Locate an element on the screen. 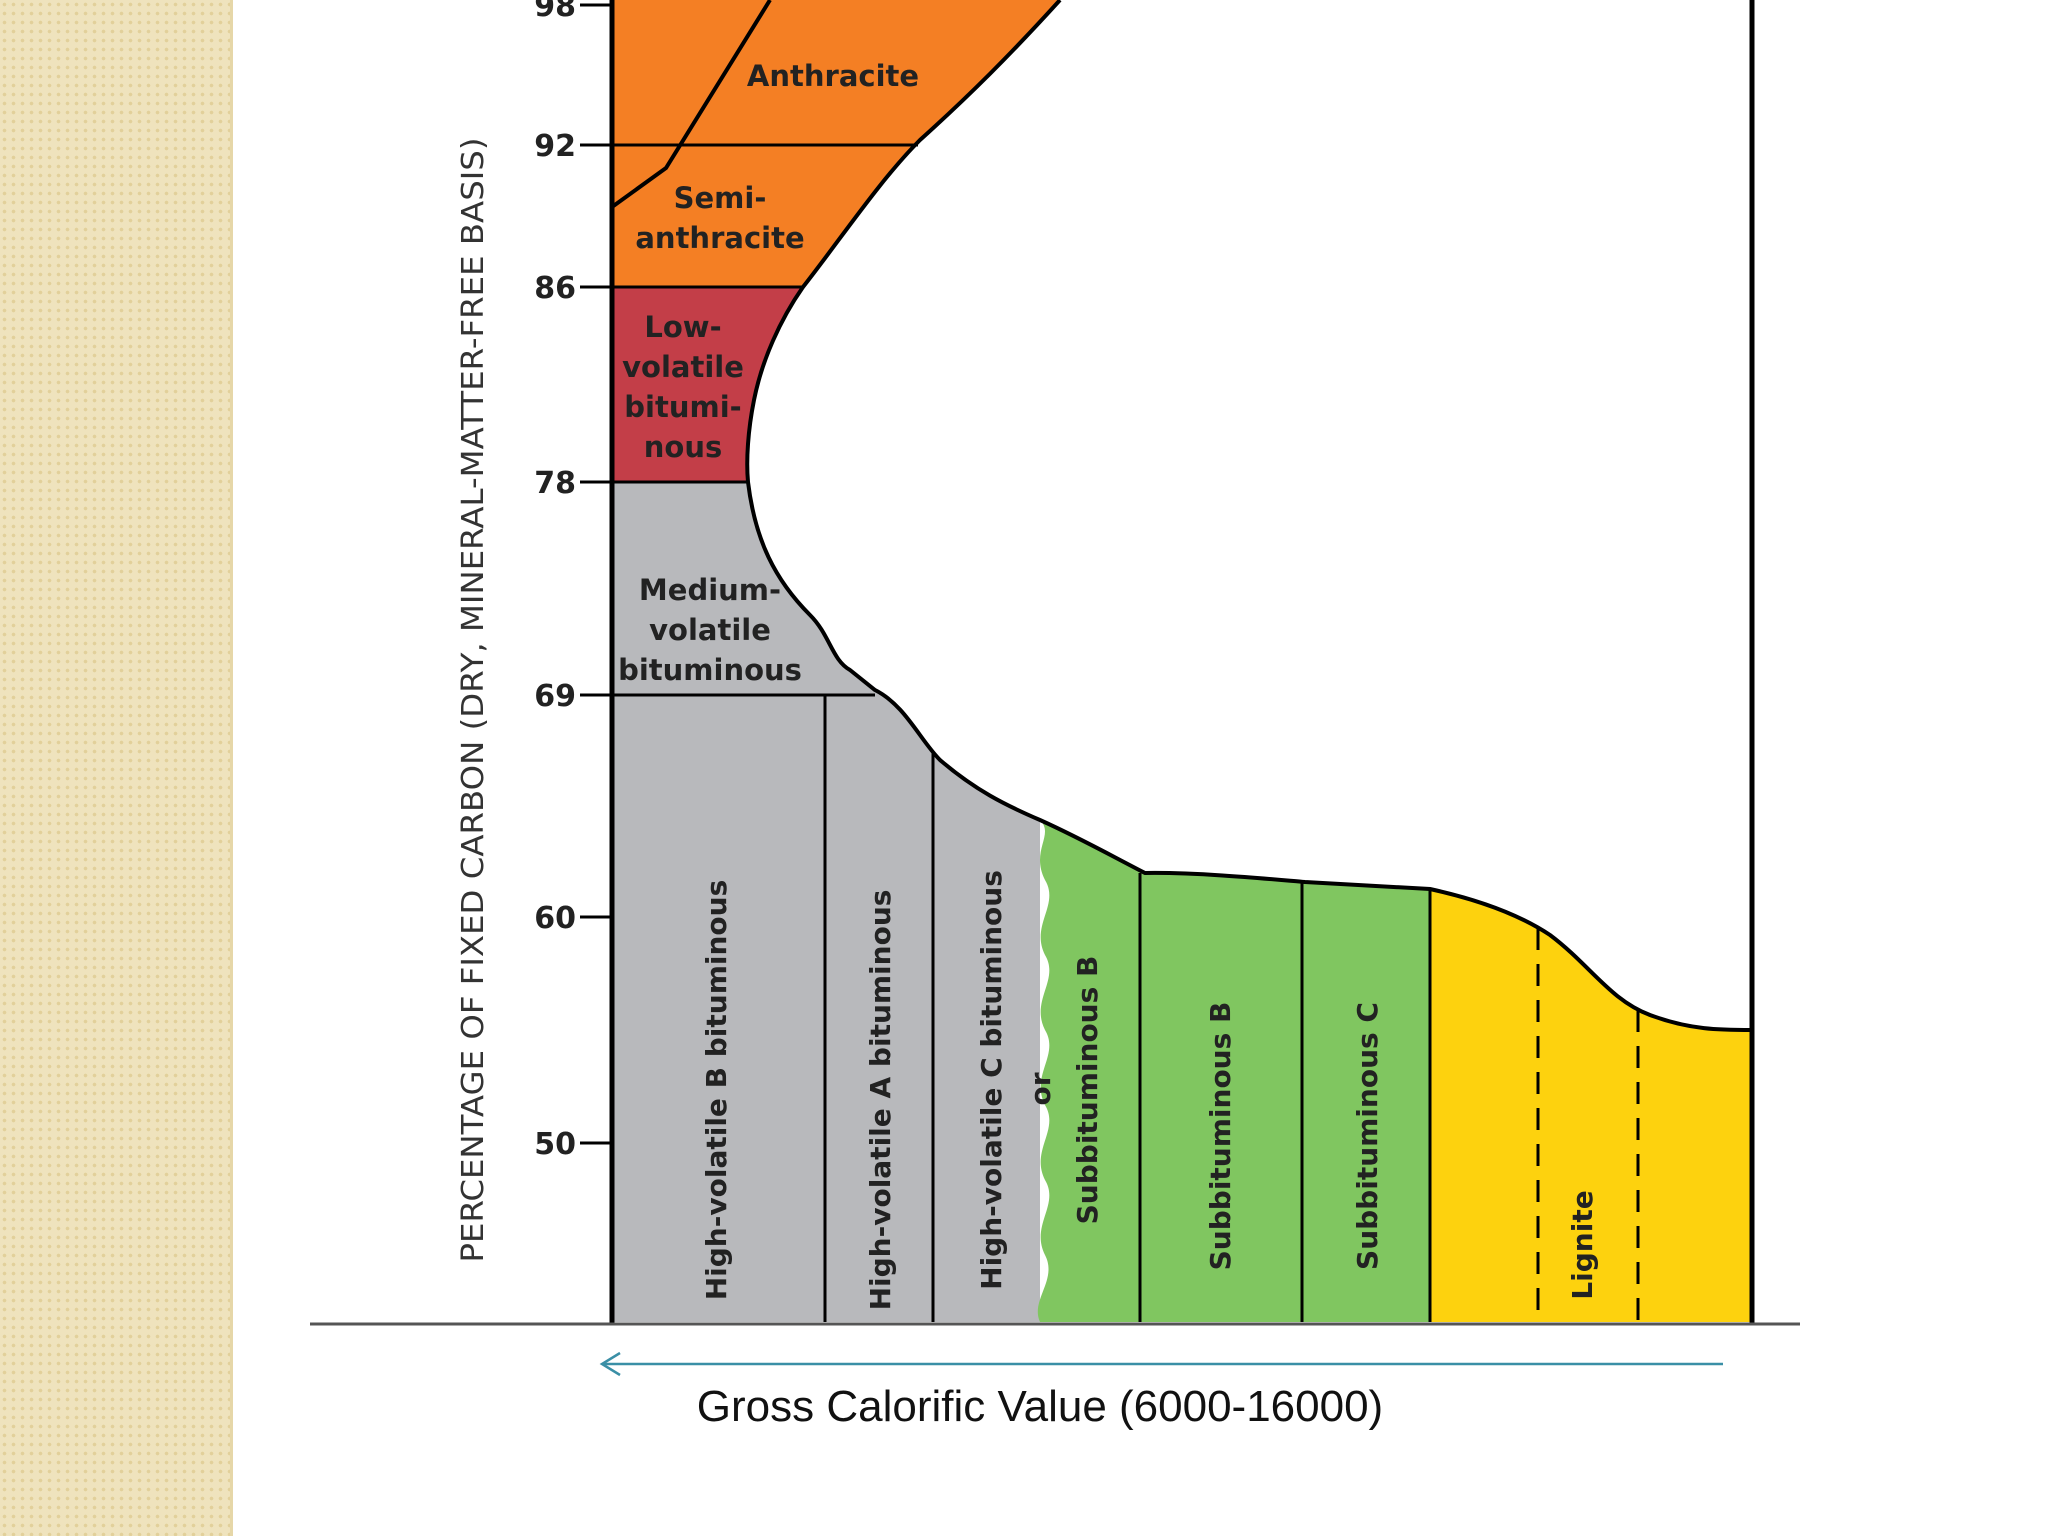 The width and height of the screenshot is (2048, 1536). region-lignite-fill is located at coordinates (1591, 1105).